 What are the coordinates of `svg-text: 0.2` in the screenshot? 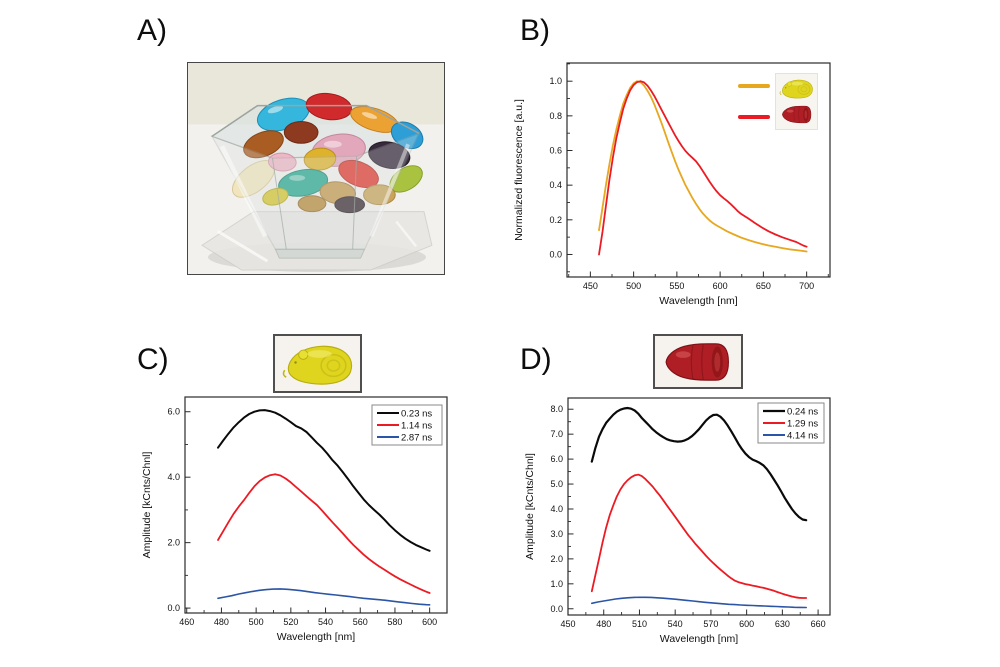 It's located at (555, 220).